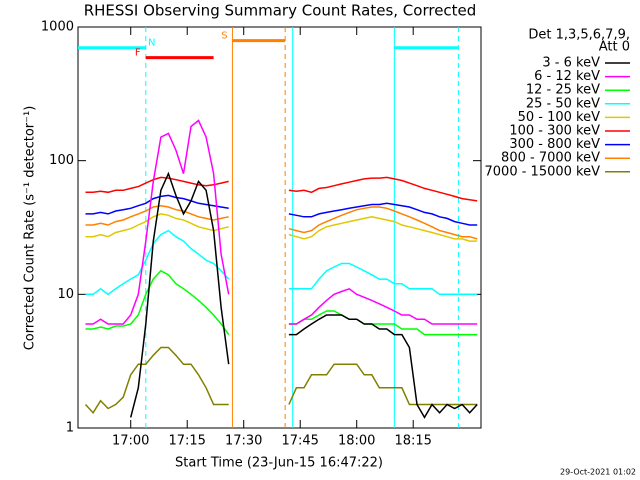 Image resolution: width=640 pixels, height=480 pixels. I want to click on legend-label: 50 - 100 keV, so click(559, 117).